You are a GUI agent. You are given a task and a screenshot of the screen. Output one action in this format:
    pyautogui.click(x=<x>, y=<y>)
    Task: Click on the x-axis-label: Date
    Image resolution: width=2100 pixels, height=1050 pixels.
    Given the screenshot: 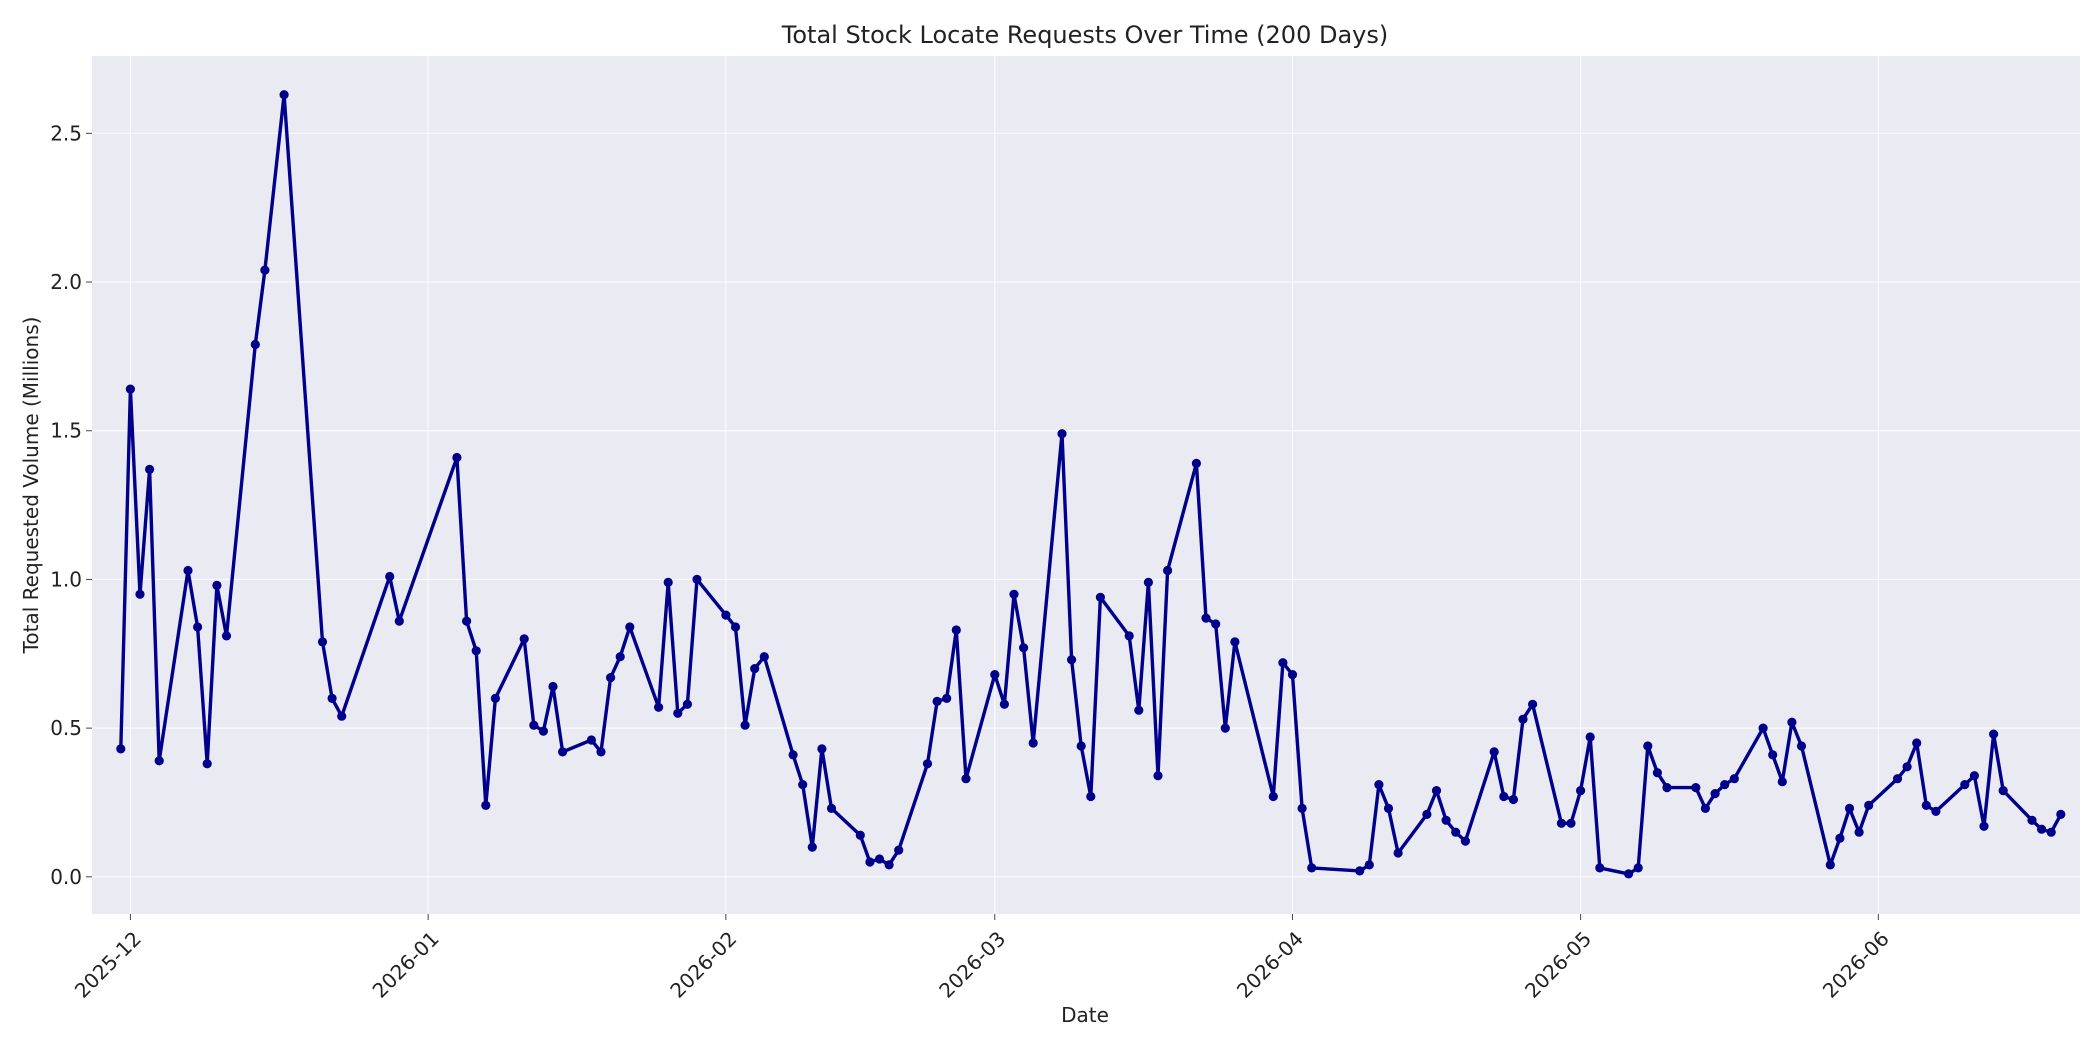 What is the action you would take?
    pyautogui.click(x=1085, y=1015)
    